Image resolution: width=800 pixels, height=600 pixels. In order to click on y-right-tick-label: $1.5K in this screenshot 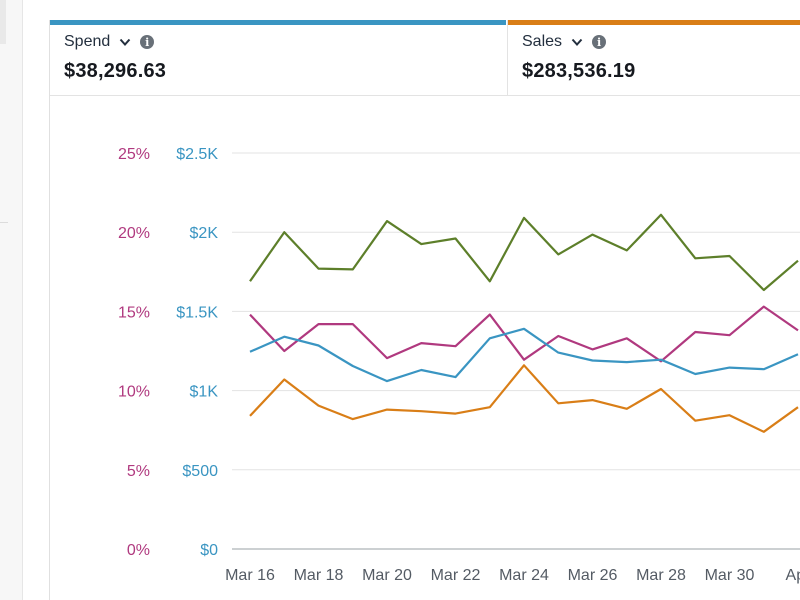, I will do `click(197, 312)`.